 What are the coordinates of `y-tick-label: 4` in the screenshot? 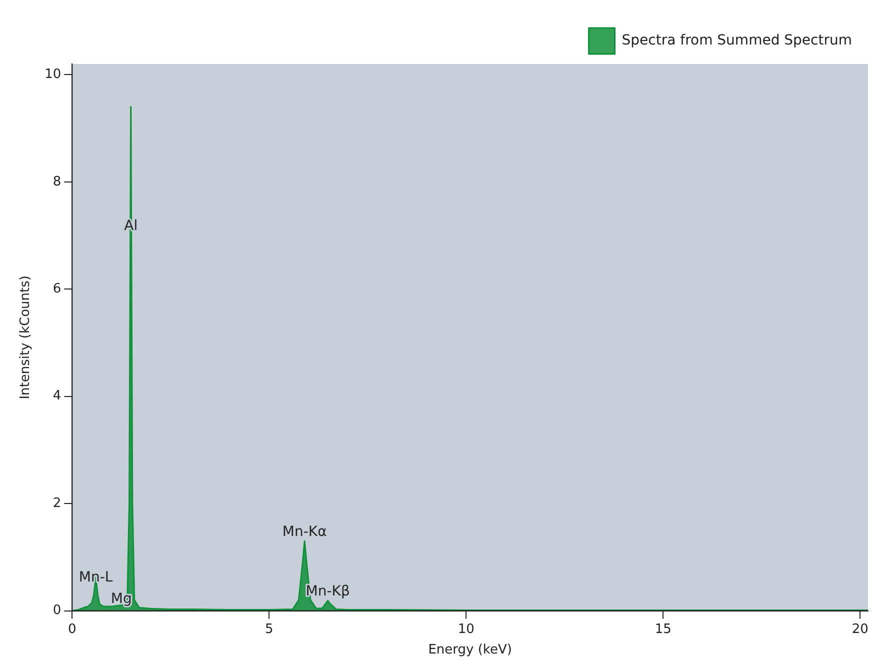 It's located at (57, 396).